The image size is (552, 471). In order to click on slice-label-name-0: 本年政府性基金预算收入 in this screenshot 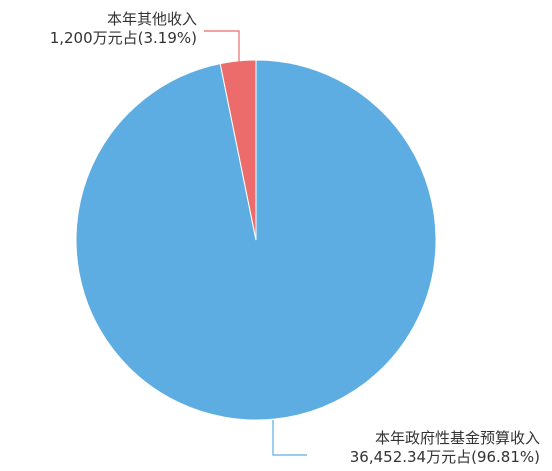, I will do `click(457, 438)`.